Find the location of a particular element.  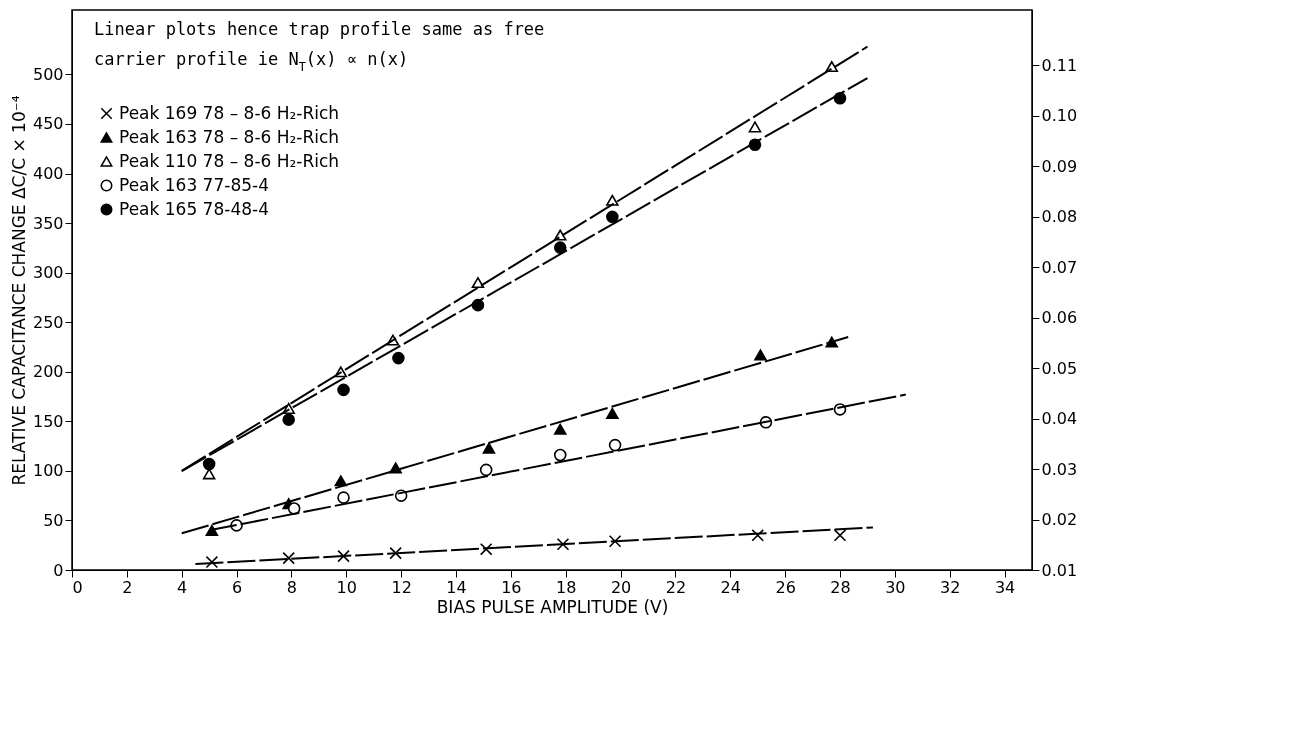

y2-tick-label: 0.06 is located at coordinates (1059, 318).